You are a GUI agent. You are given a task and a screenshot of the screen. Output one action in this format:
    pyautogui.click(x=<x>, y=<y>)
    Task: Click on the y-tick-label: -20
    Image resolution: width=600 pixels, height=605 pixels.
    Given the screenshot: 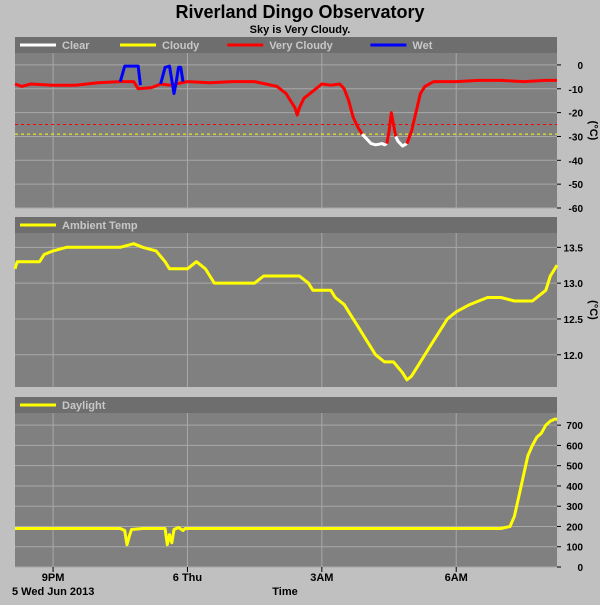 What is the action you would take?
    pyautogui.click(x=576, y=114)
    